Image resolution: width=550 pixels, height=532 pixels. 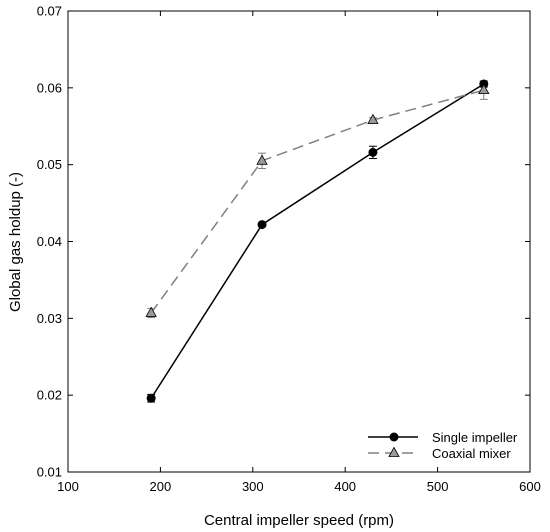 I want to click on y-tick-label: 0.02, so click(x=49, y=395).